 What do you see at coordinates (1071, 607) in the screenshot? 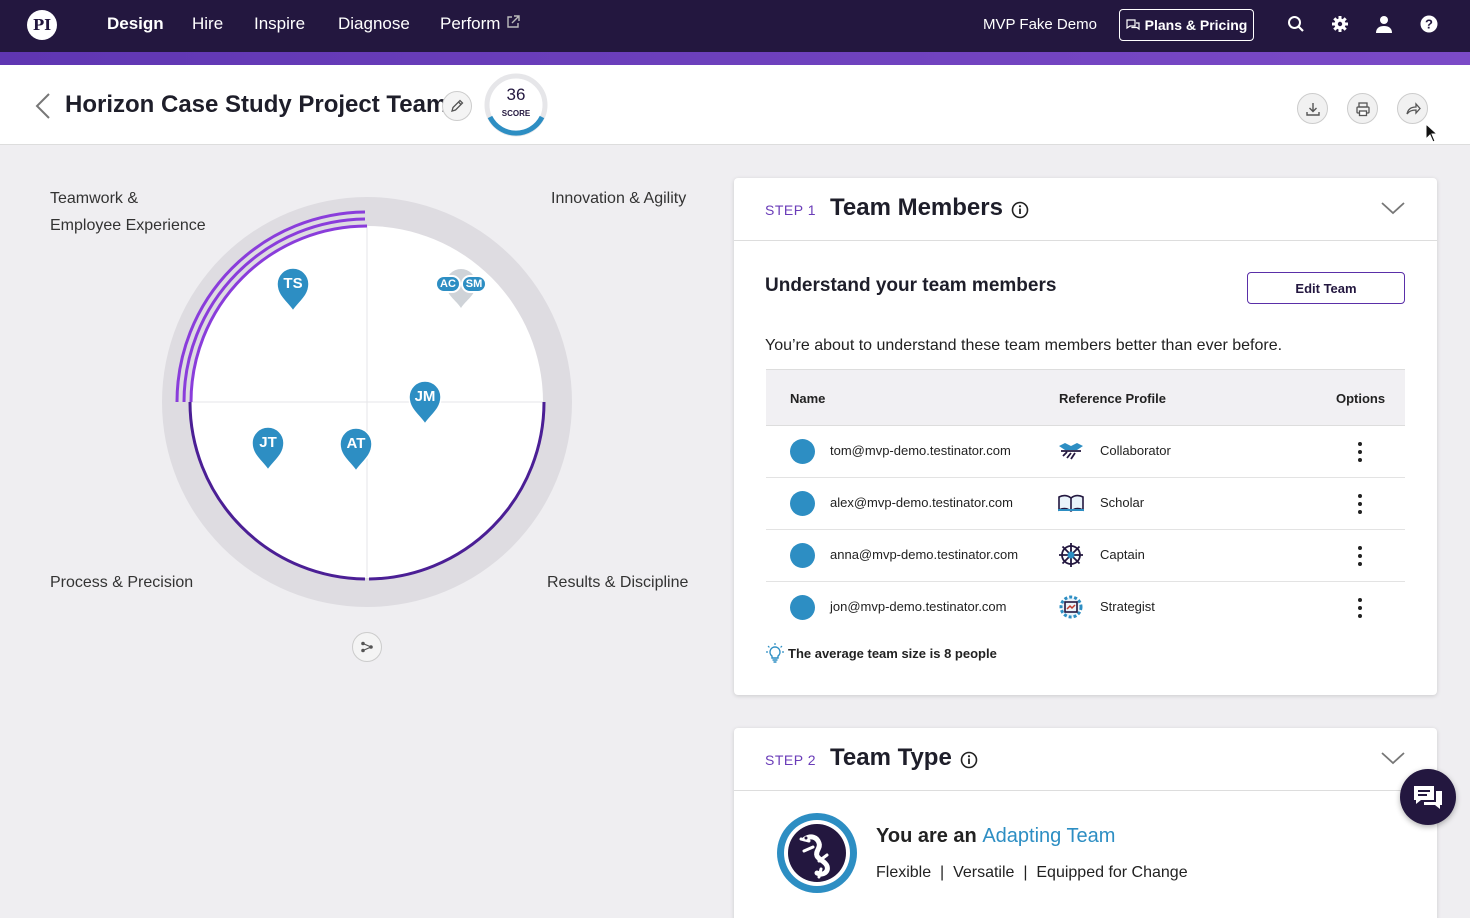
I see `strategy-gear-icon` at bounding box center [1071, 607].